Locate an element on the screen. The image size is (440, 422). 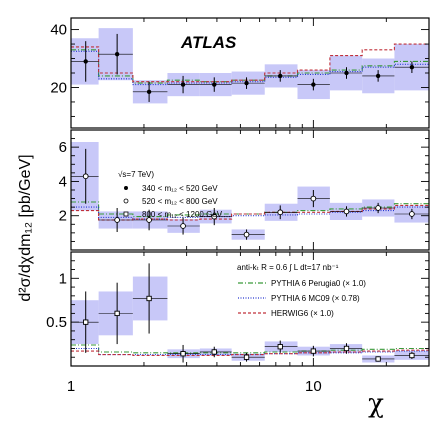
panel-1-plot is located at coordinates (250, 66).